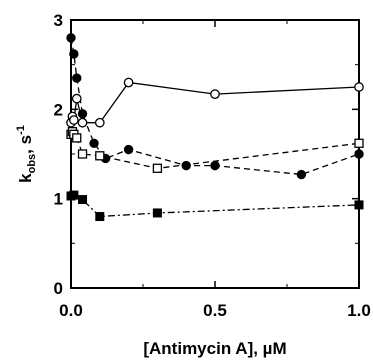  I want to click on y-axis-title-unit: , s, so click(25, 144).